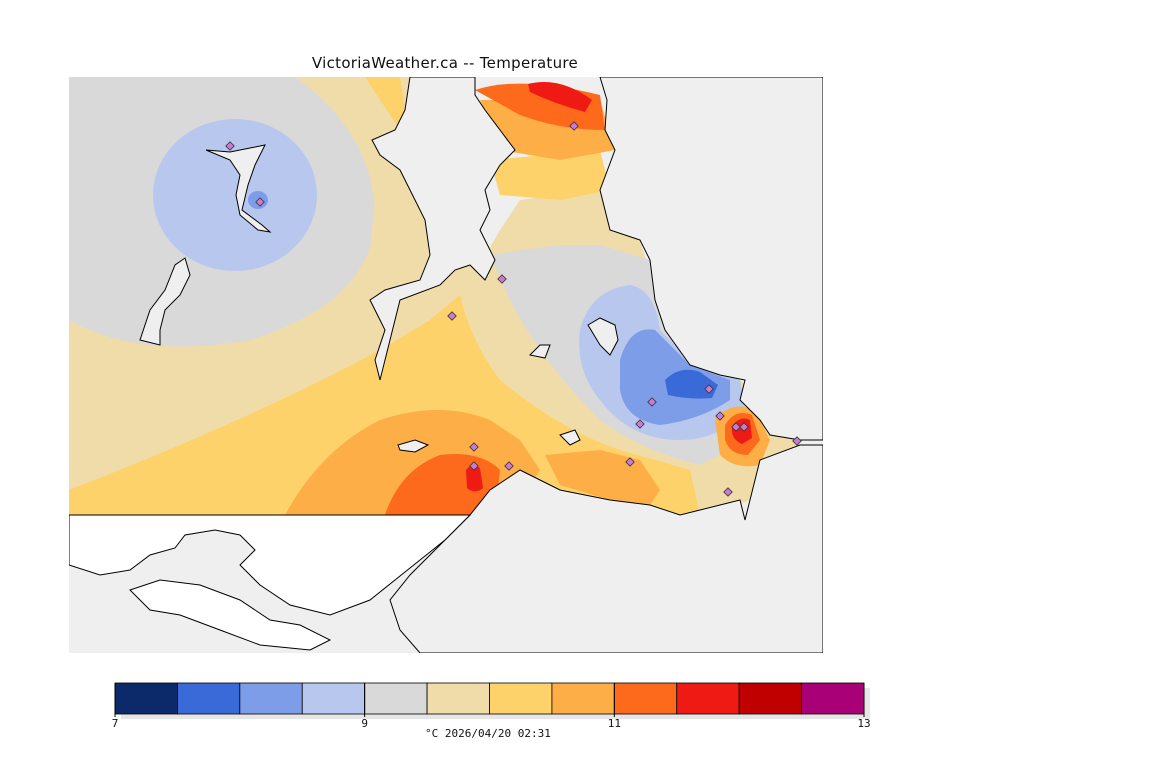 The width and height of the screenshot is (1152, 768). I want to click on inlet-north, so click(442, 229).